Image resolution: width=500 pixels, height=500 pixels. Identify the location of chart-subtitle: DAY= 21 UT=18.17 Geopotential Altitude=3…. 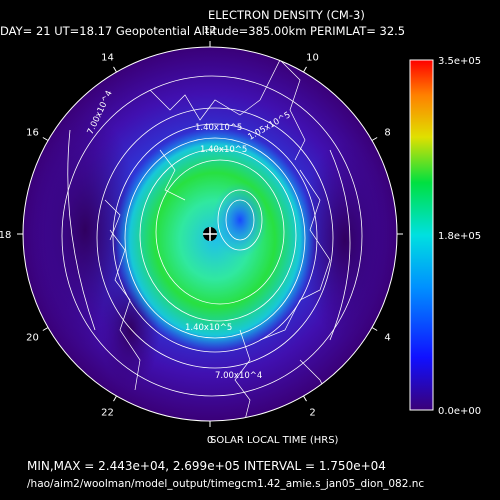
(203, 31).